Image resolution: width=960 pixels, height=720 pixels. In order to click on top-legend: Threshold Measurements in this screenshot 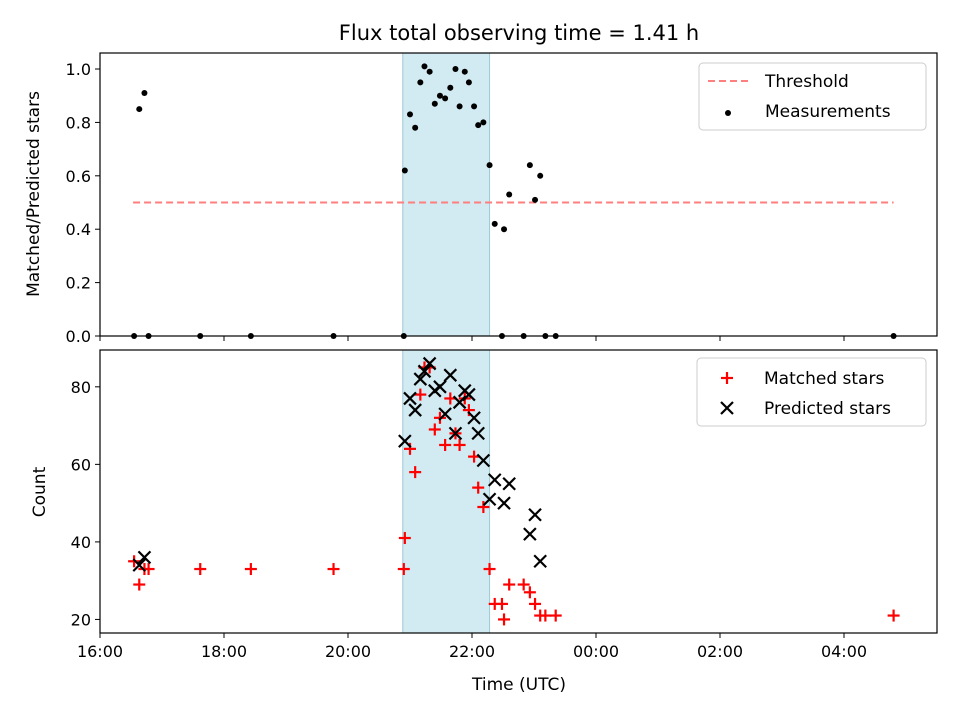, I will do `click(812, 96)`.